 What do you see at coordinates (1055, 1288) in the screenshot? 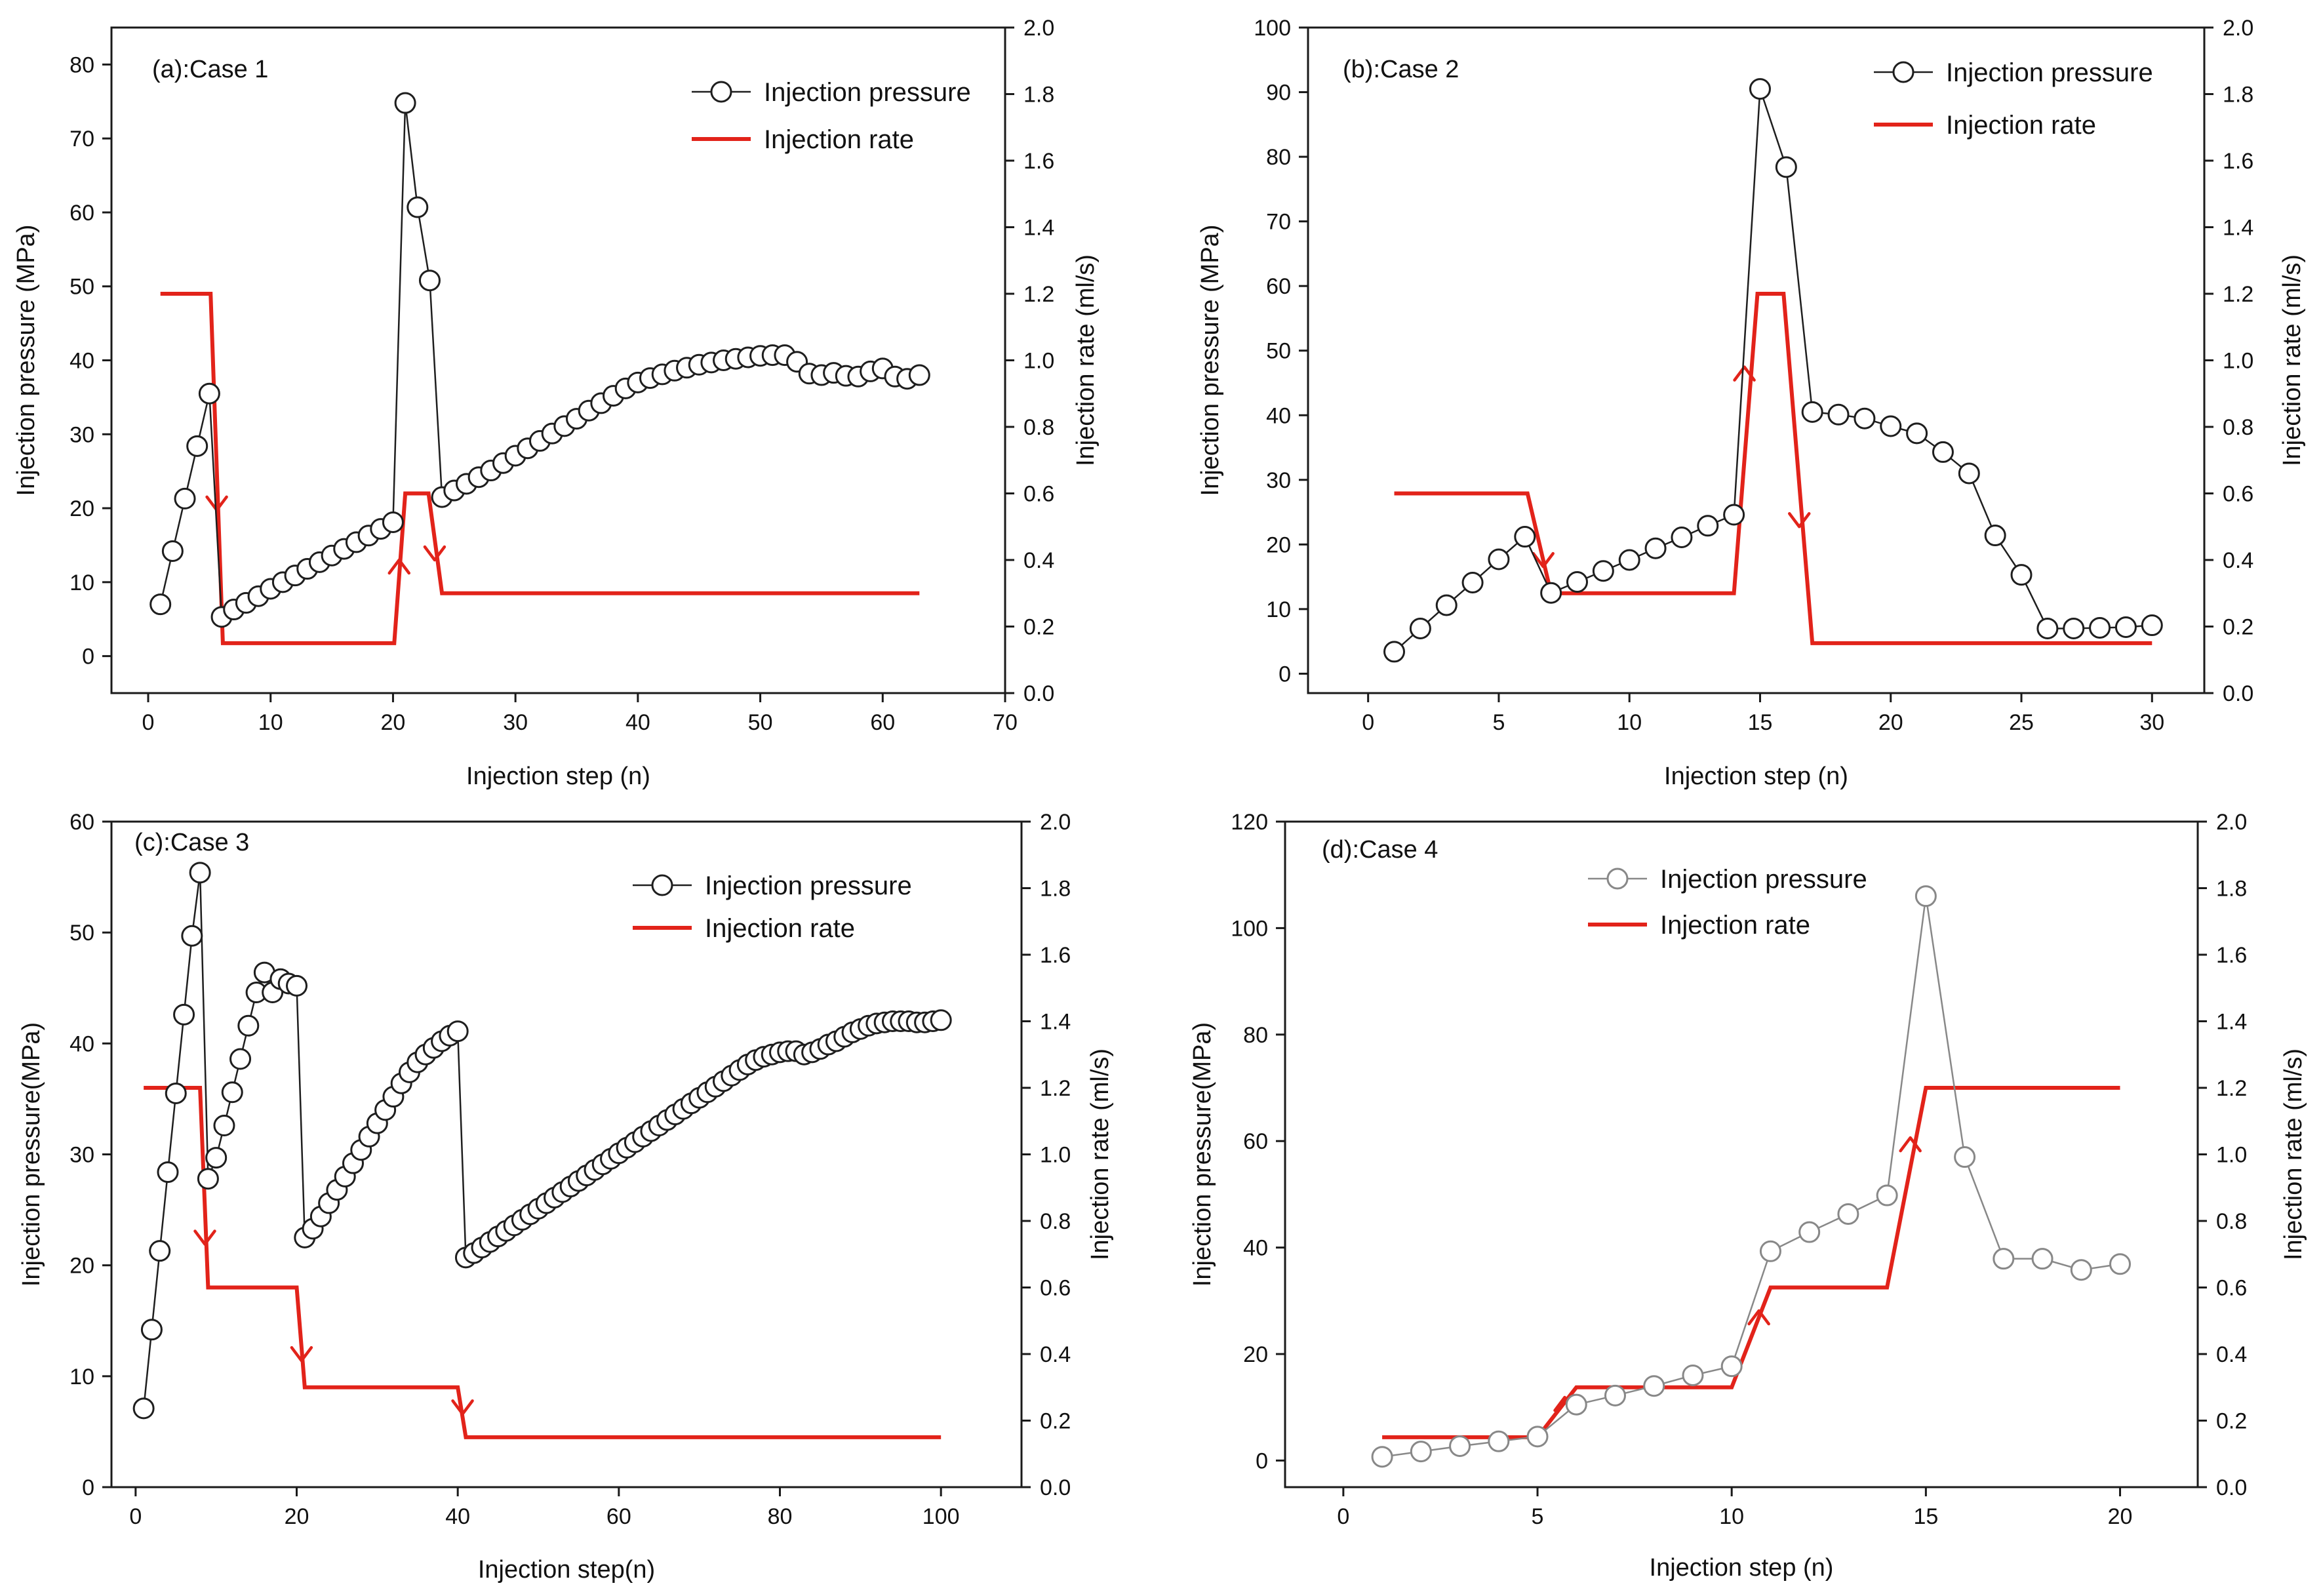
I see `y-right-tick-label: 0.6` at bounding box center [1055, 1288].